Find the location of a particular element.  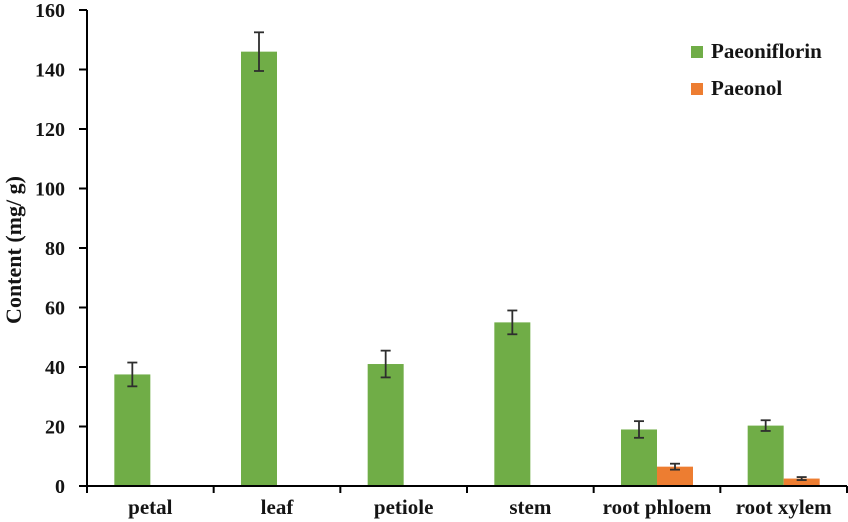

legend-item-paeonol: Paeonol is located at coordinates (756, 88).